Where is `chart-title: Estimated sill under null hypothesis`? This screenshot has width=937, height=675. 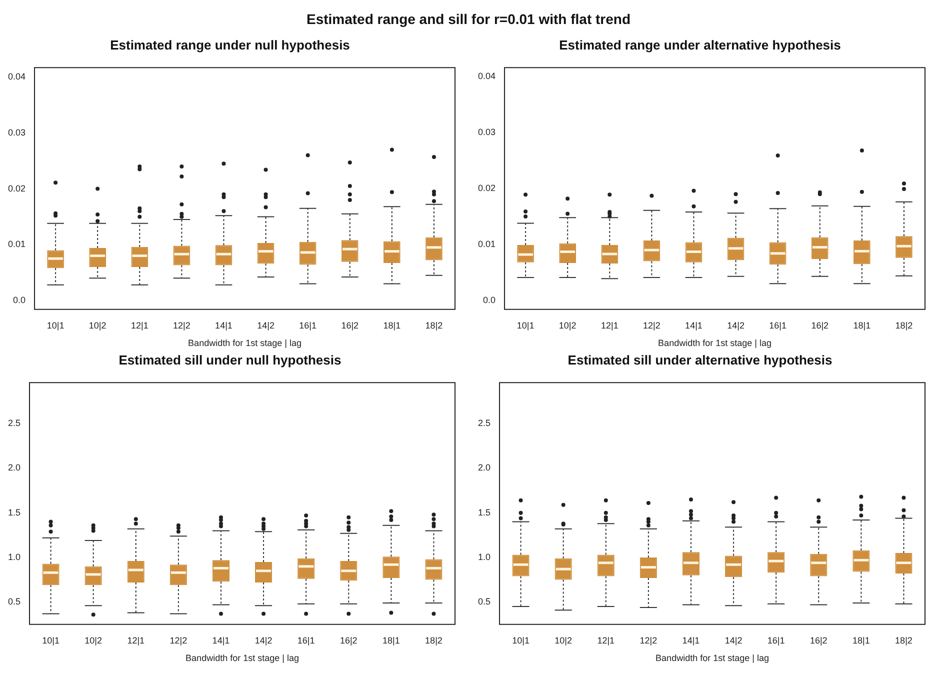 chart-title: Estimated sill under null hypothesis is located at coordinates (230, 360).